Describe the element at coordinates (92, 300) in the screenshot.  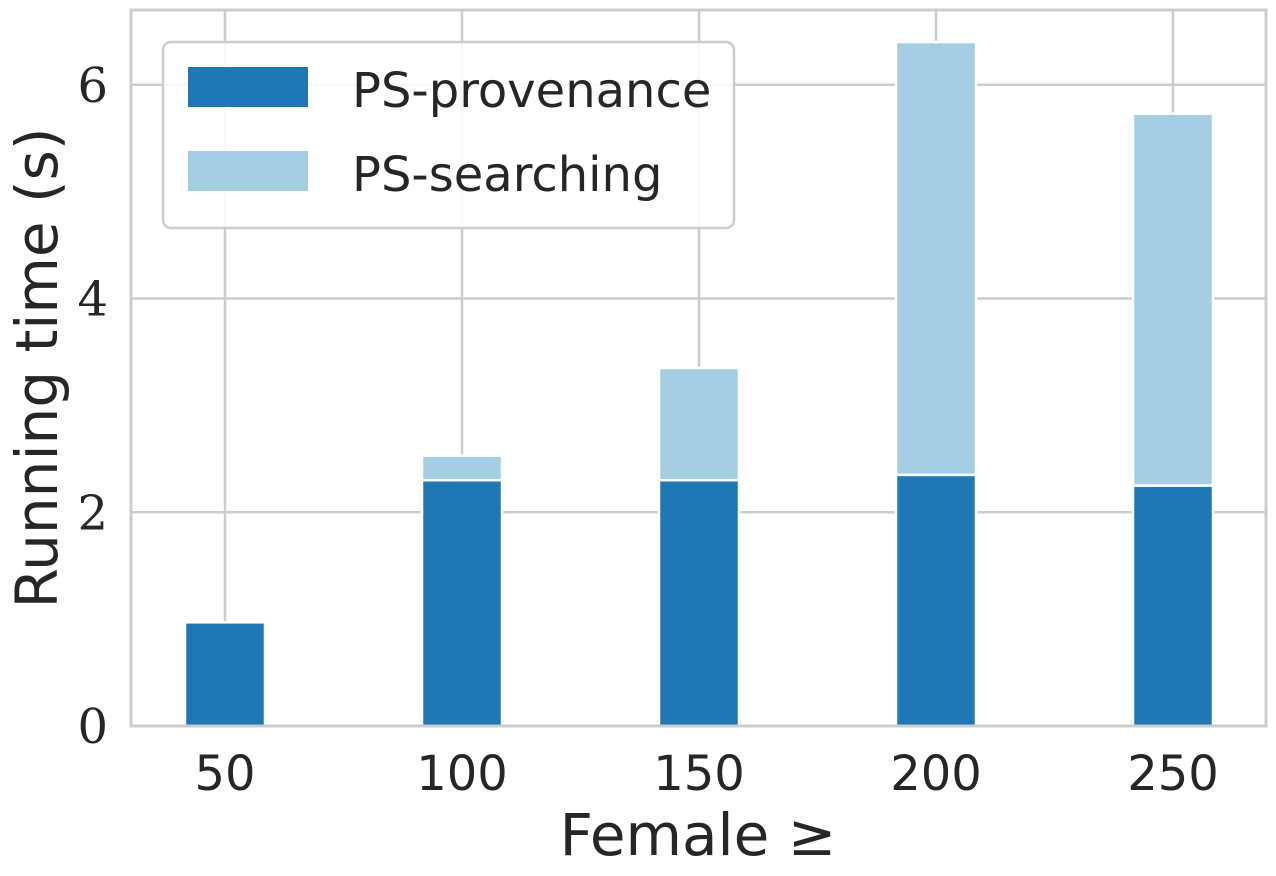
I see `y-tick-label: 4` at that location.